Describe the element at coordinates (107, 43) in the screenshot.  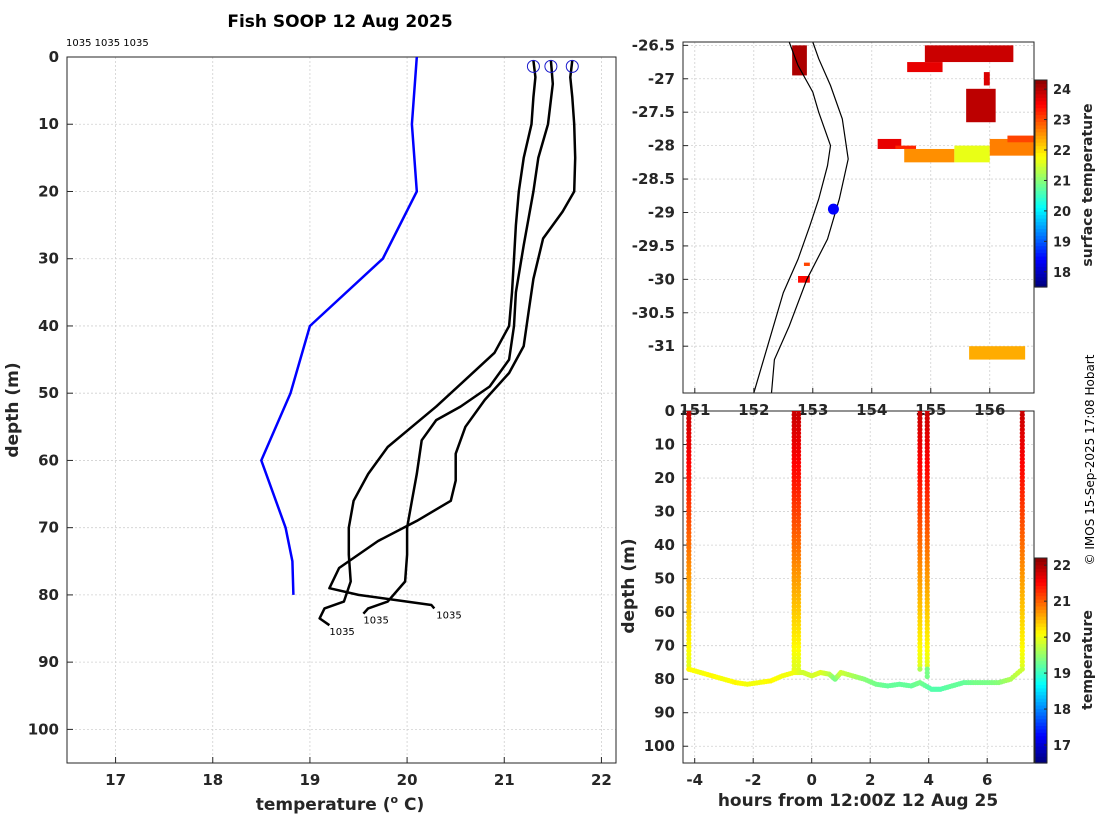
I see `top-cast-labels: 1035 1035 1035` at that location.